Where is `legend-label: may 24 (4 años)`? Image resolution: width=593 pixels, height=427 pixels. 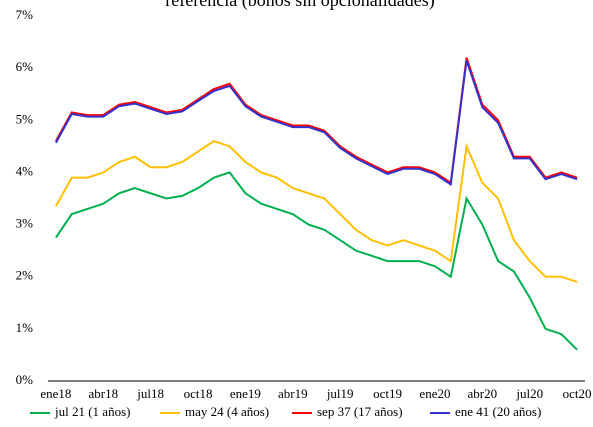
legend-label: may 24 (4 años) is located at coordinates (227, 411).